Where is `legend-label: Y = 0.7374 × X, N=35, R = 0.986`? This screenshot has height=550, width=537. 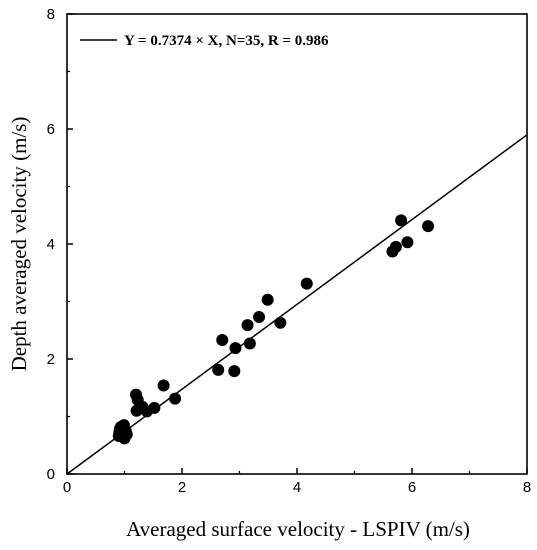
legend-label: Y = 0.7374 × X, N=35, R = 0.986 is located at coordinates (226, 41).